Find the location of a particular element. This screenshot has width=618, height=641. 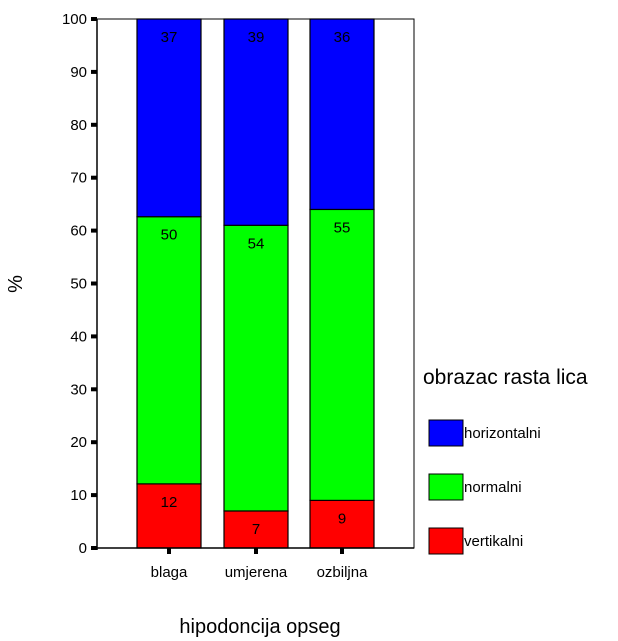

y-tick-label: 100 is located at coordinates (74, 19).